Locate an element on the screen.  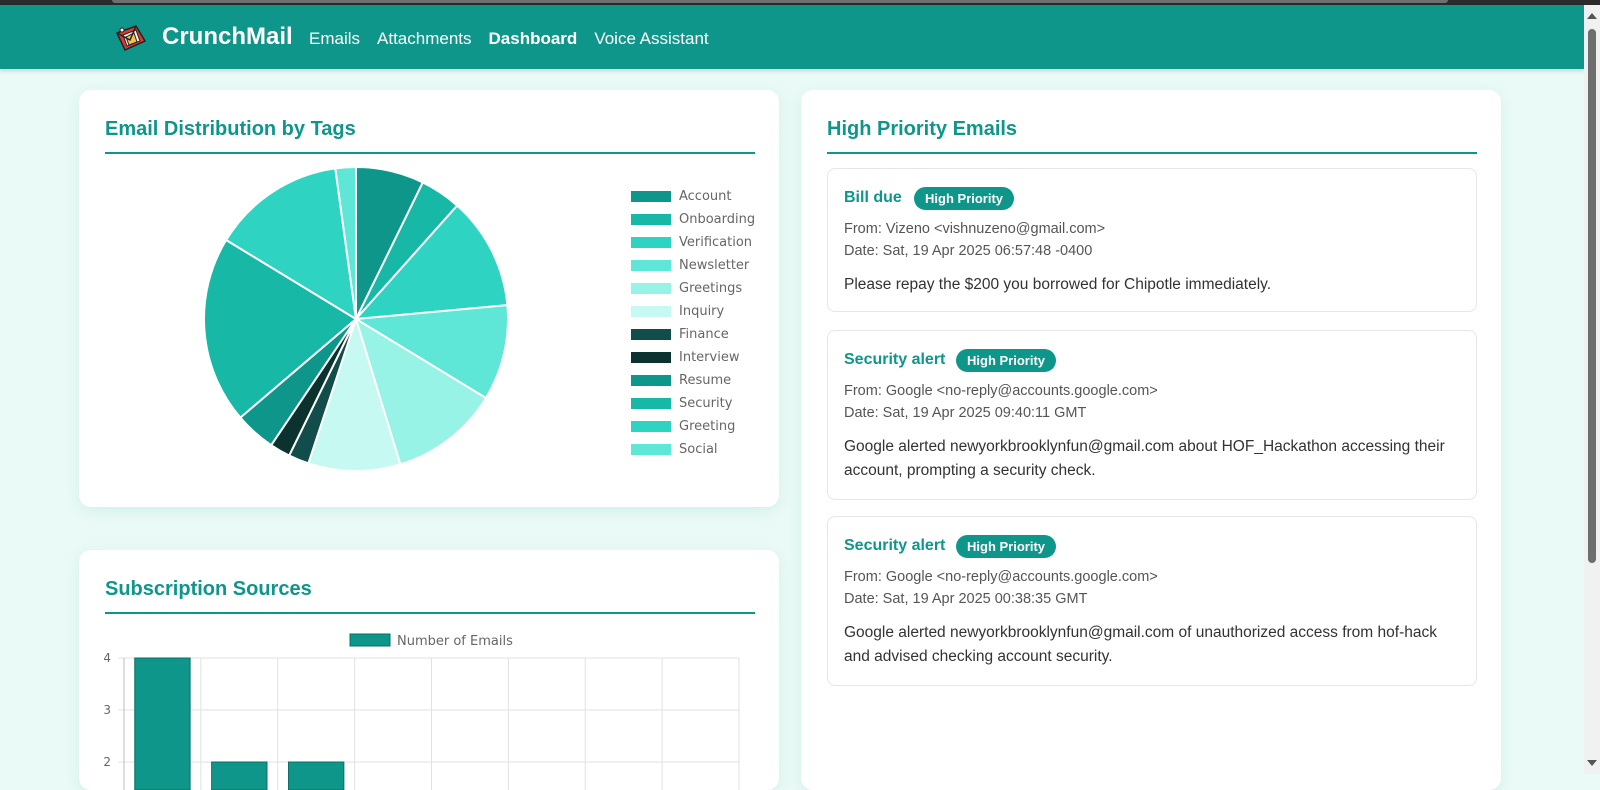
page-scrollbar is located at coordinates (1592, 389).